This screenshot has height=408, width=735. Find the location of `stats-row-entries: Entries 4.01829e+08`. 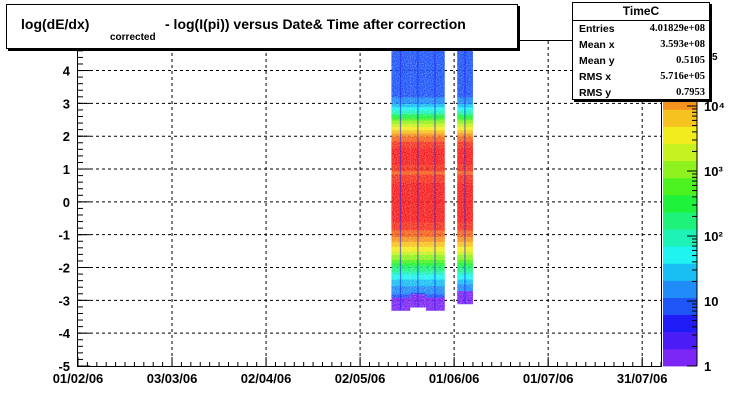

stats-row-entries: Entries 4.01829e+08 is located at coordinates (641, 29).